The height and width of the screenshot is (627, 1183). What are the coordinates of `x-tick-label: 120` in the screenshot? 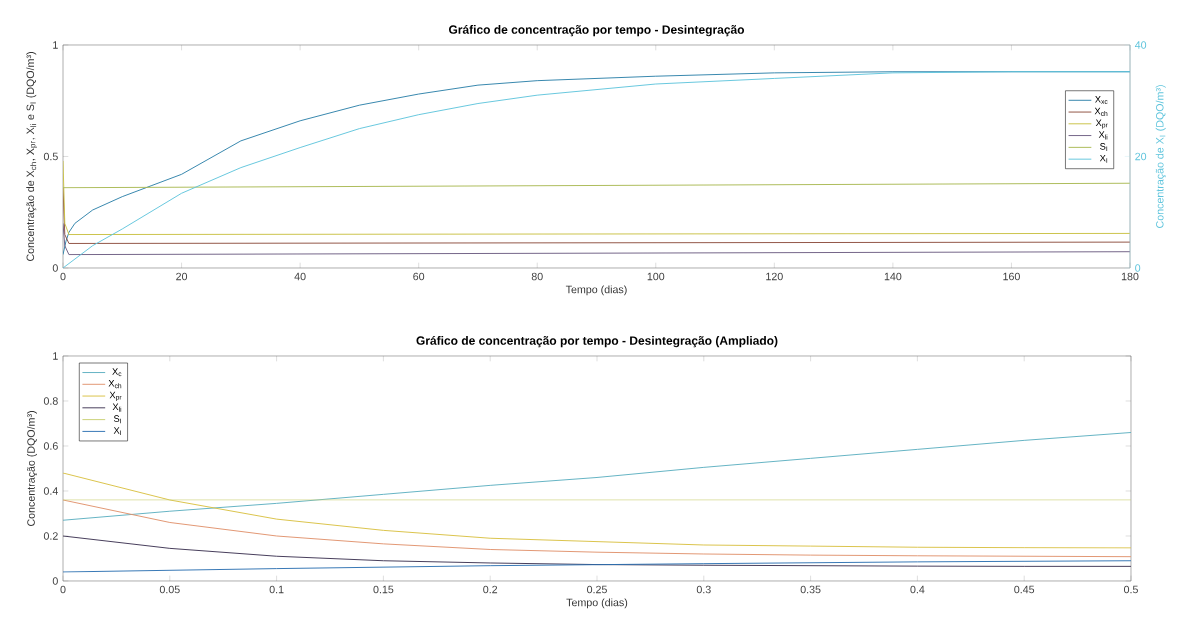 It's located at (774, 276).